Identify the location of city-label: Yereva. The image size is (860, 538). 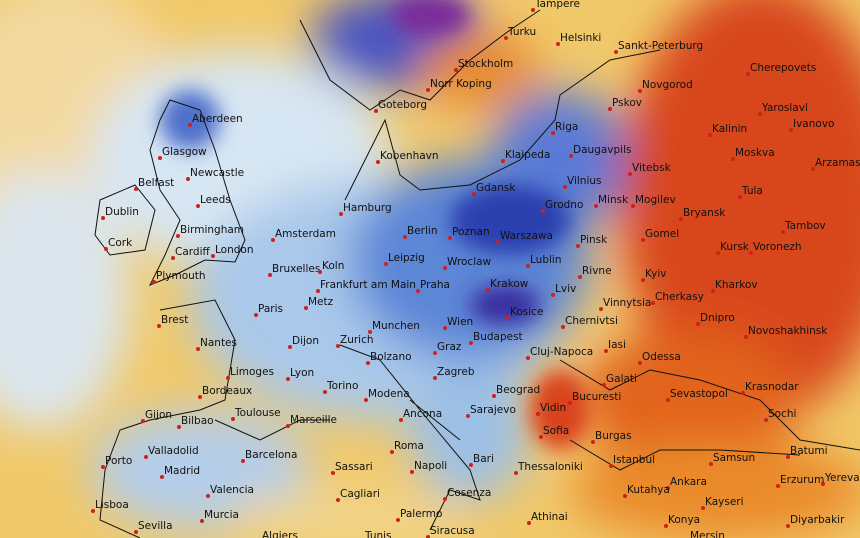
(842, 478).